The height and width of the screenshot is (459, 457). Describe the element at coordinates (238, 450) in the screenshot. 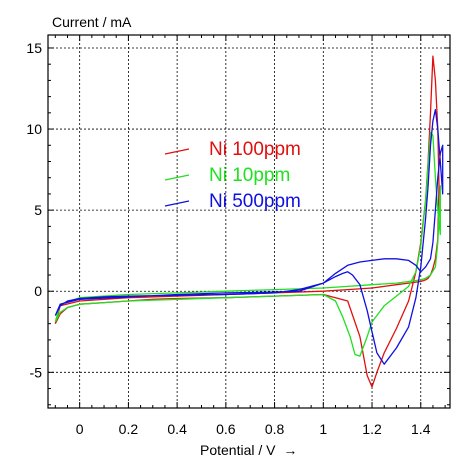

I see `x-axis-title-text: Potential / V` at that location.